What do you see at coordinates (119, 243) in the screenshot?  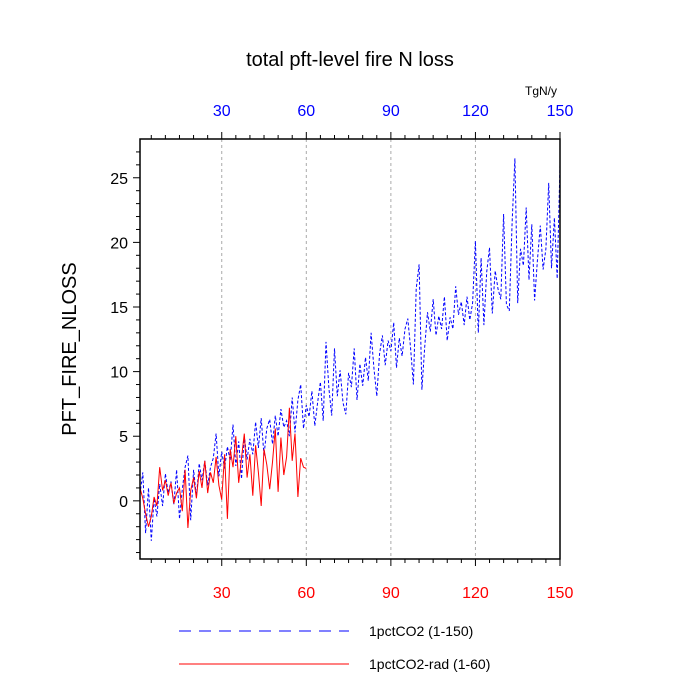 I see `y-tick-label: 20` at bounding box center [119, 243].